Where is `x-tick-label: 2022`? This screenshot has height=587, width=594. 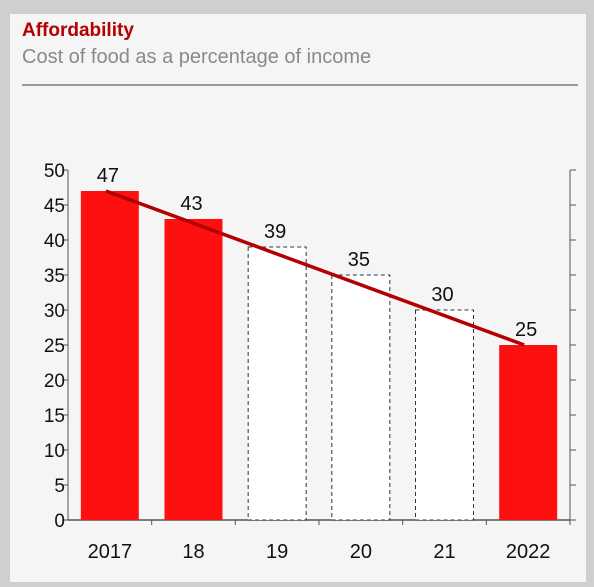
x-tick-label: 2022 is located at coordinates (528, 552).